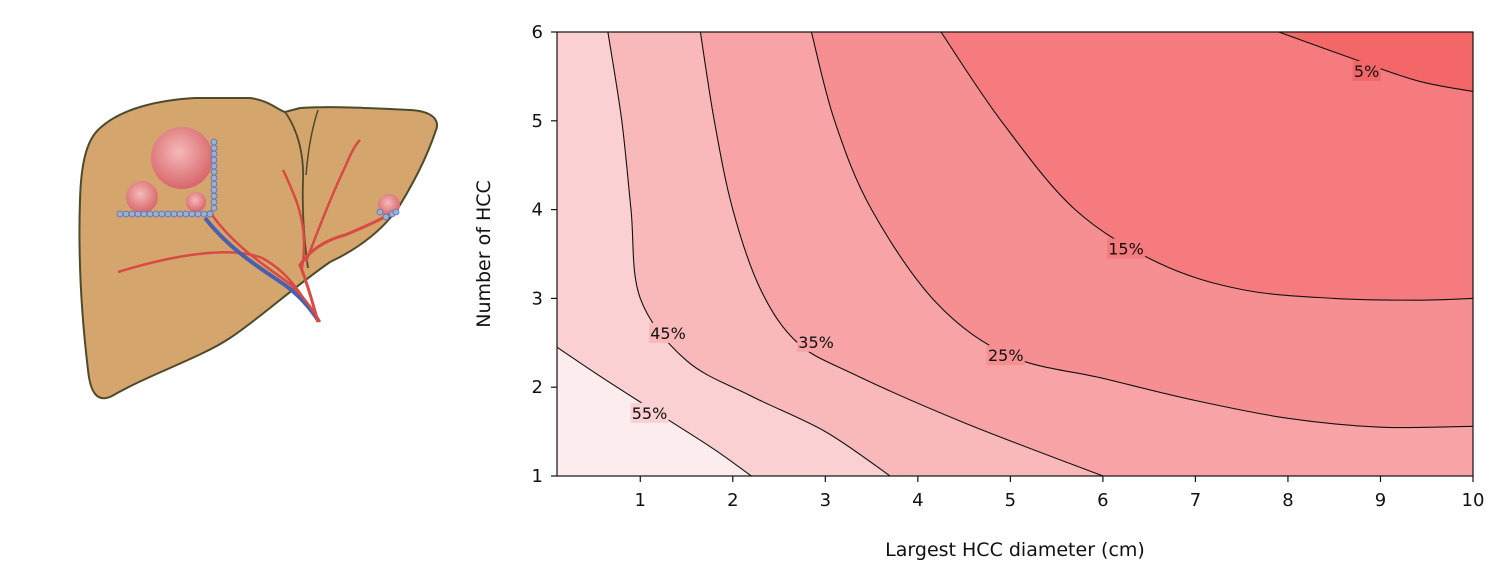 Image resolution: width=1500 pixels, height=575 pixels. I want to click on bile-duct-beads, so click(258, 179).